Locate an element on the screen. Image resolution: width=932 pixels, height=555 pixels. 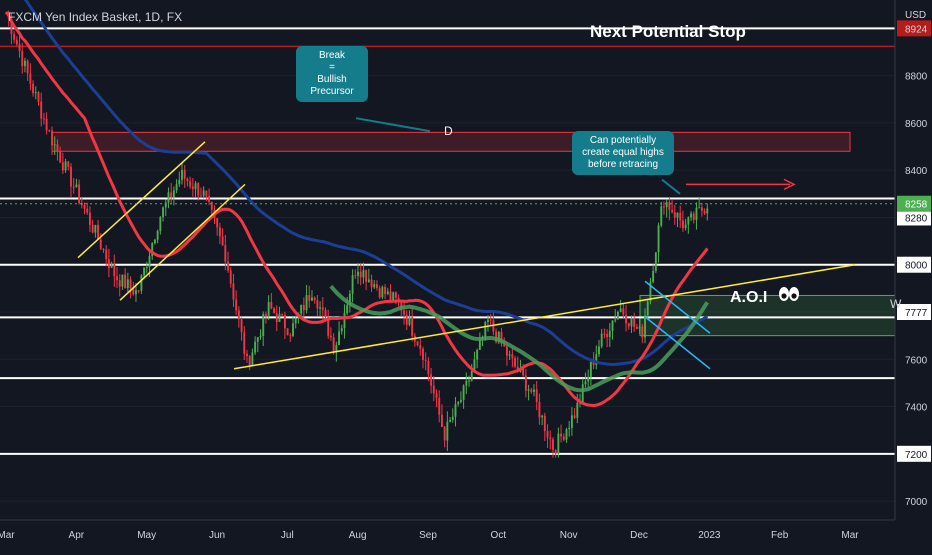
target-arrow-head is located at coordinates (789, 184).